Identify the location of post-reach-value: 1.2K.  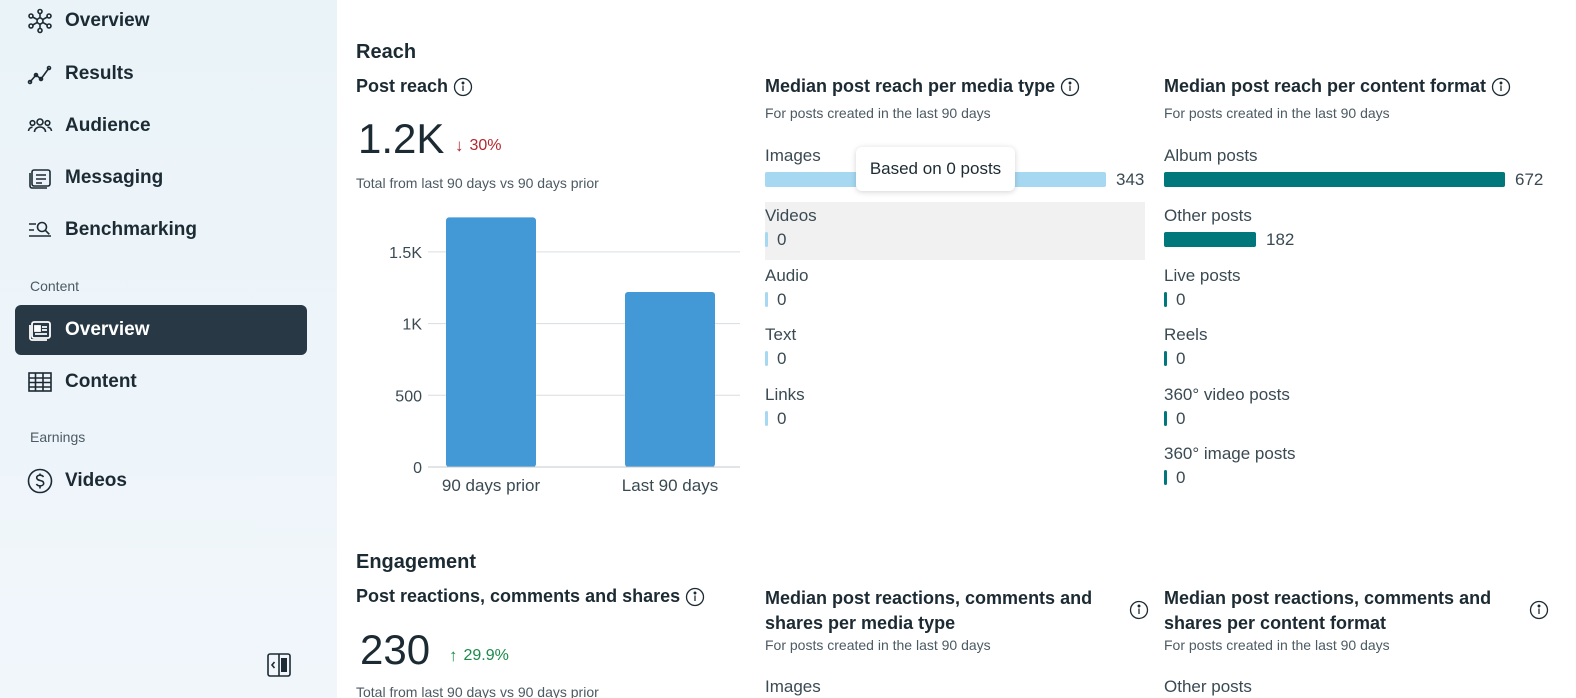
(401, 138).